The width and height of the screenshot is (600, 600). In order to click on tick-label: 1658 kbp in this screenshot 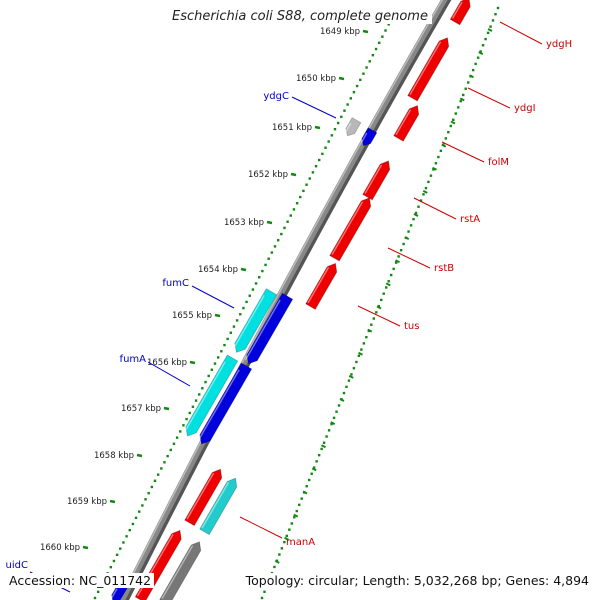, I will do `click(114, 456)`.